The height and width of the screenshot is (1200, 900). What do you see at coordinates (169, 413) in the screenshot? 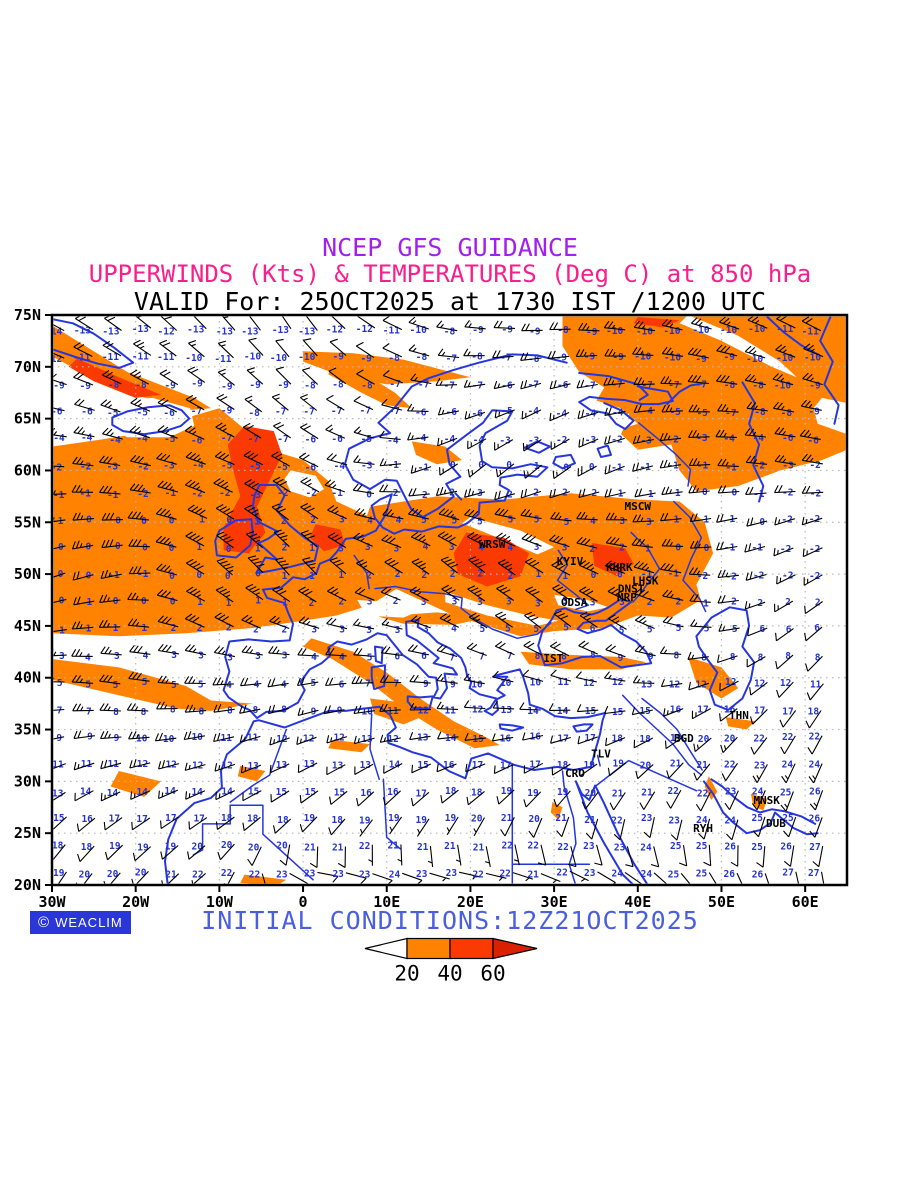
I see `svg-text: -6` at bounding box center [169, 413].